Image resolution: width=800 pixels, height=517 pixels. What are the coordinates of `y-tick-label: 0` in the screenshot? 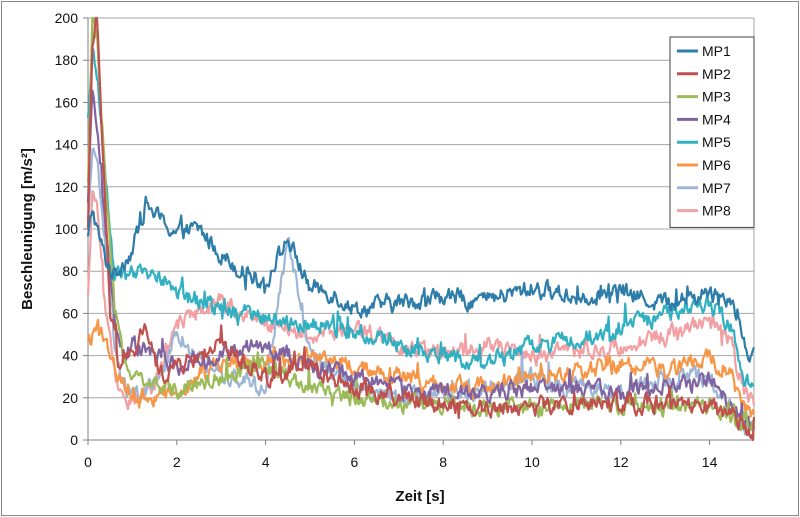 It's located at (74, 440).